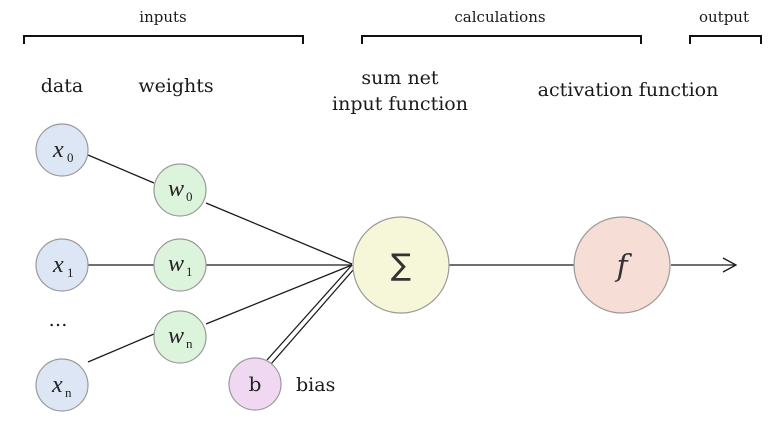  What do you see at coordinates (400, 104) in the screenshot?
I see `sum-label-line2: input function` at bounding box center [400, 104].